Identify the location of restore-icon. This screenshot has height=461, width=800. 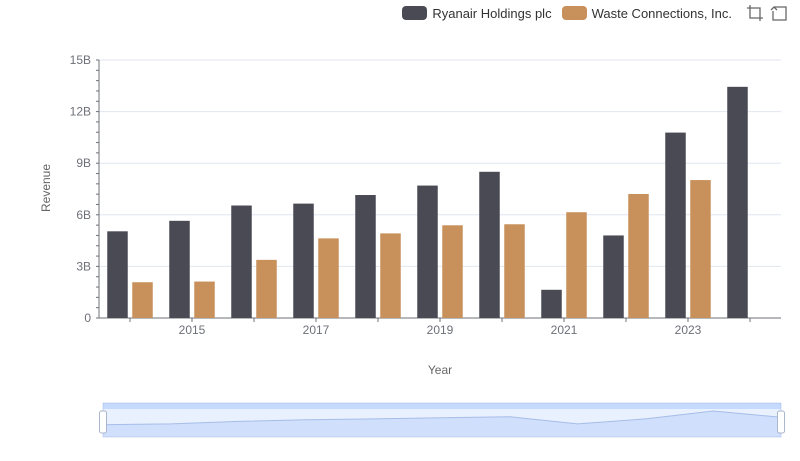
(779, 13).